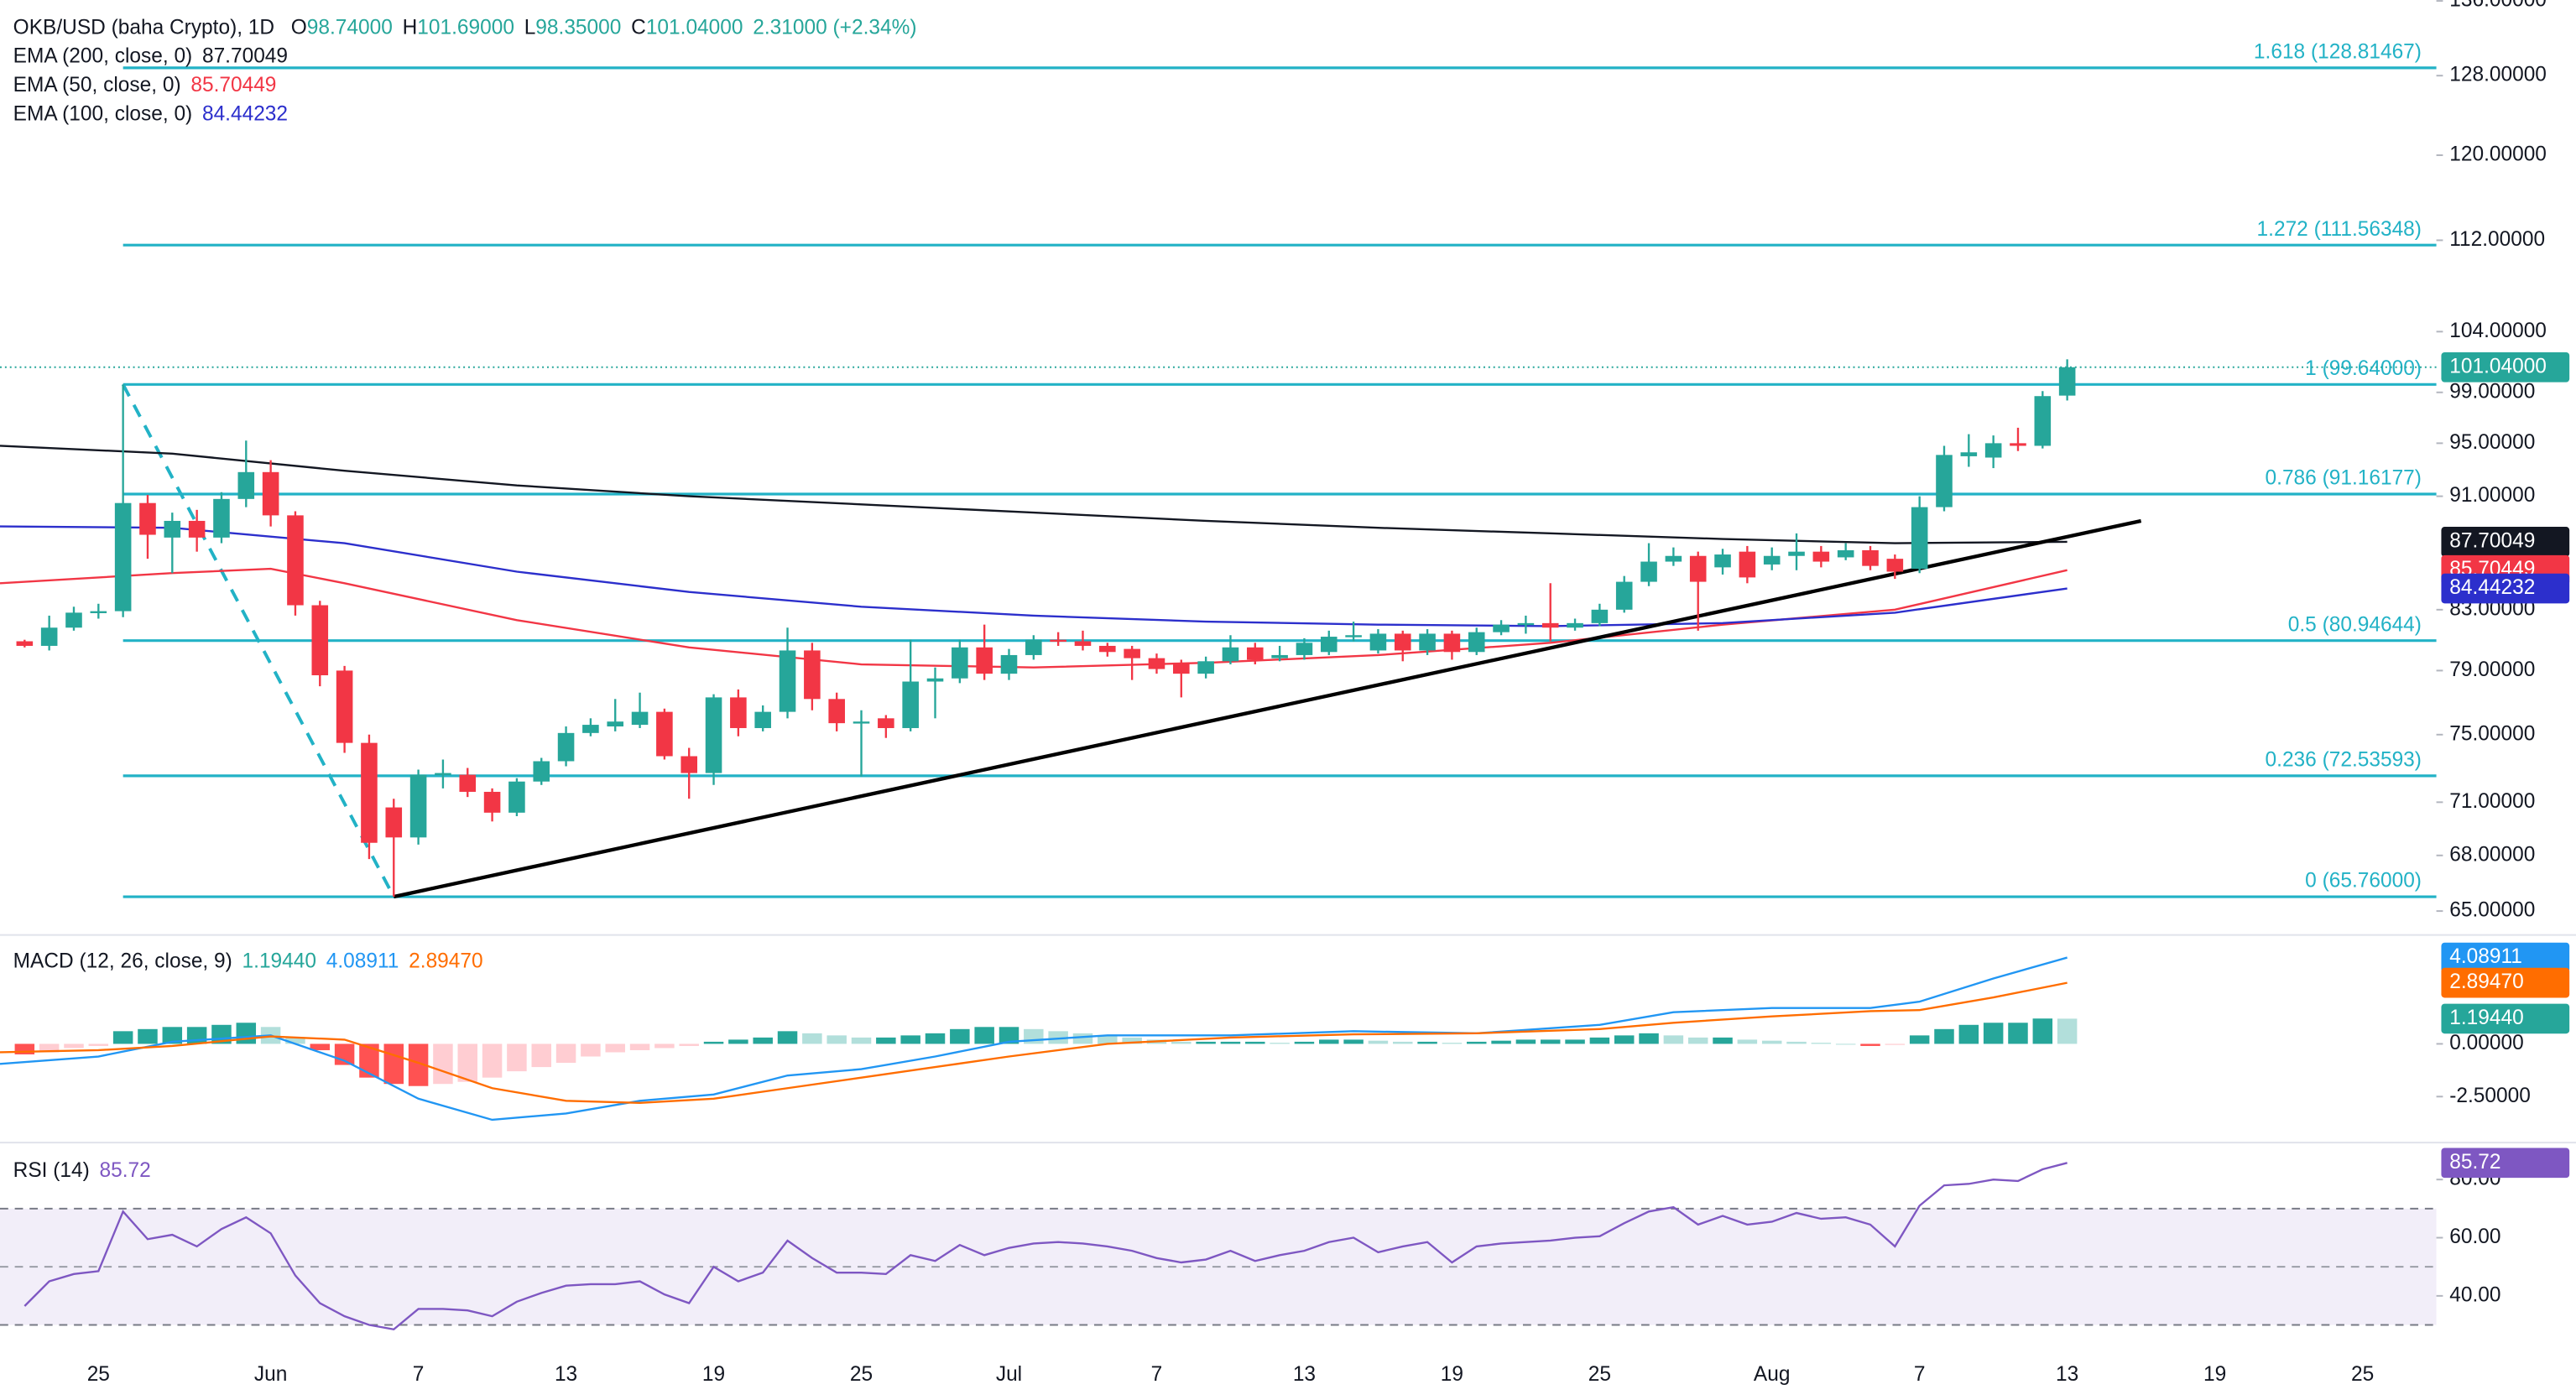  I want to click on y-tick-label: 91.00000, so click(2492, 495).